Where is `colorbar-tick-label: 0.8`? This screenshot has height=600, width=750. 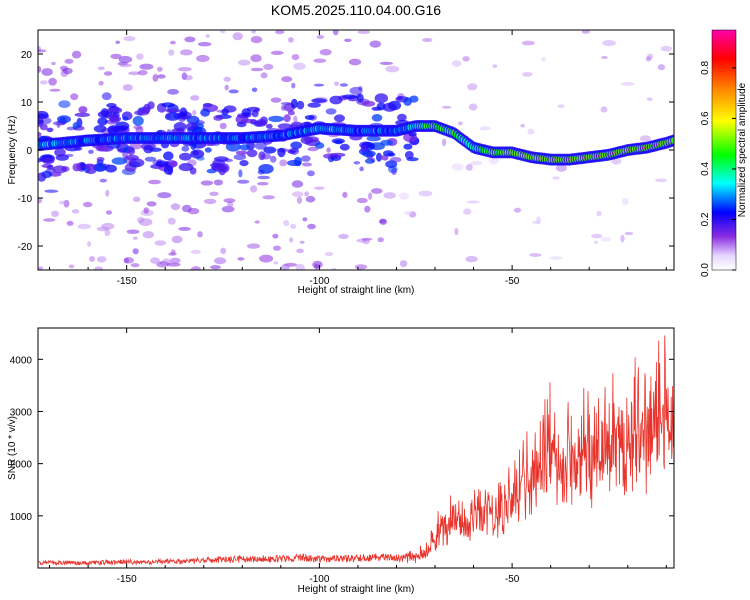 colorbar-tick-label: 0.8 is located at coordinates (705, 68).